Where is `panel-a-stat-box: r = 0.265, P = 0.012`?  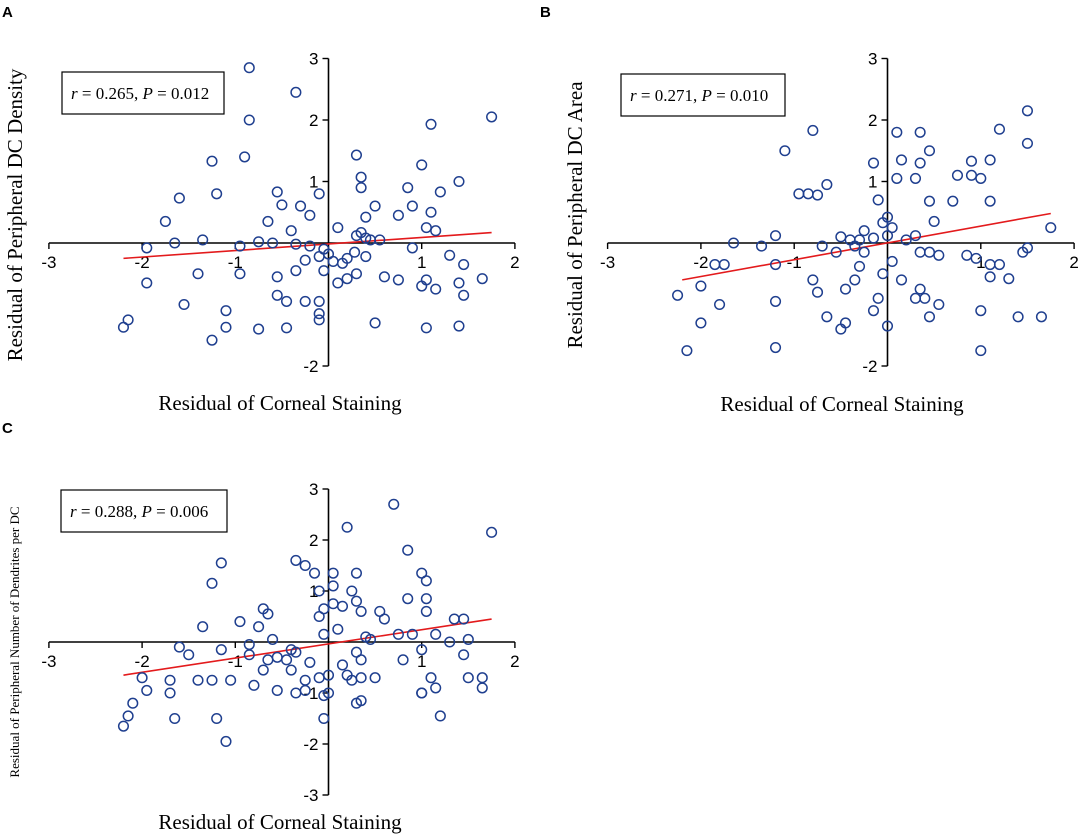 panel-a-stat-box: r = 0.265, P = 0.012 is located at coordinates (143, 93).